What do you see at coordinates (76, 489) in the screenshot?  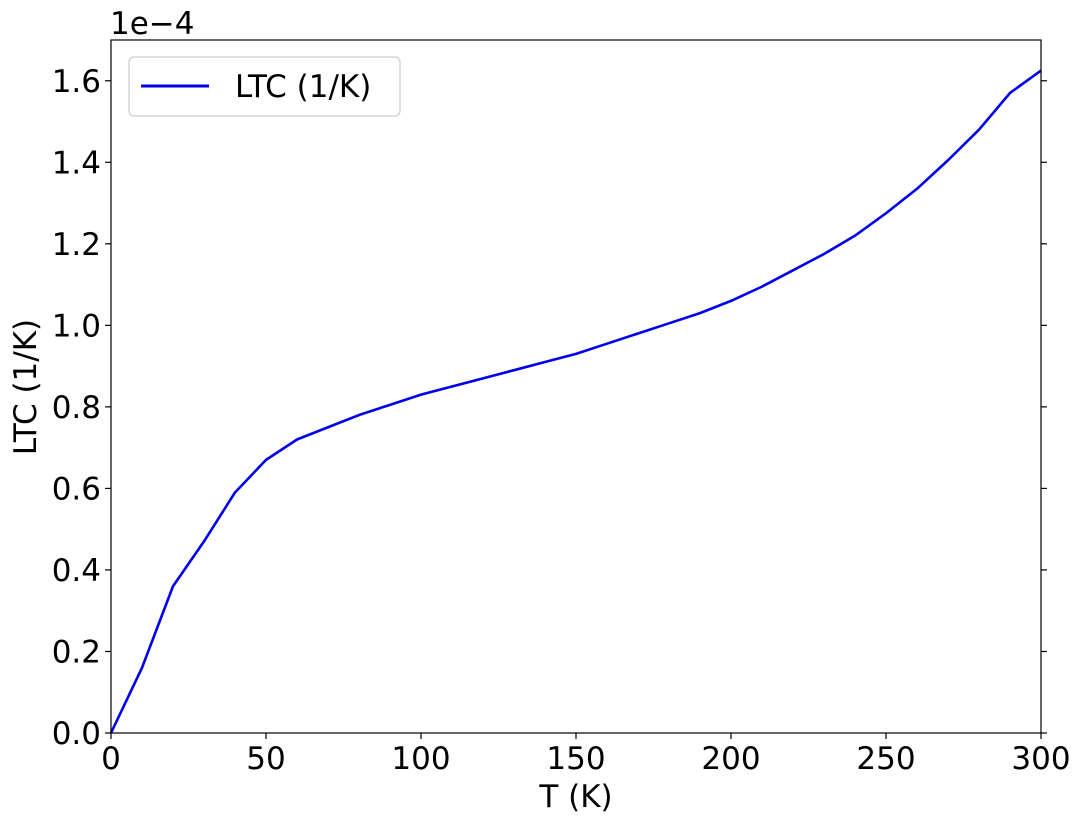 I see `y-tick-label: 0.6` at bounding box center [76, 489].